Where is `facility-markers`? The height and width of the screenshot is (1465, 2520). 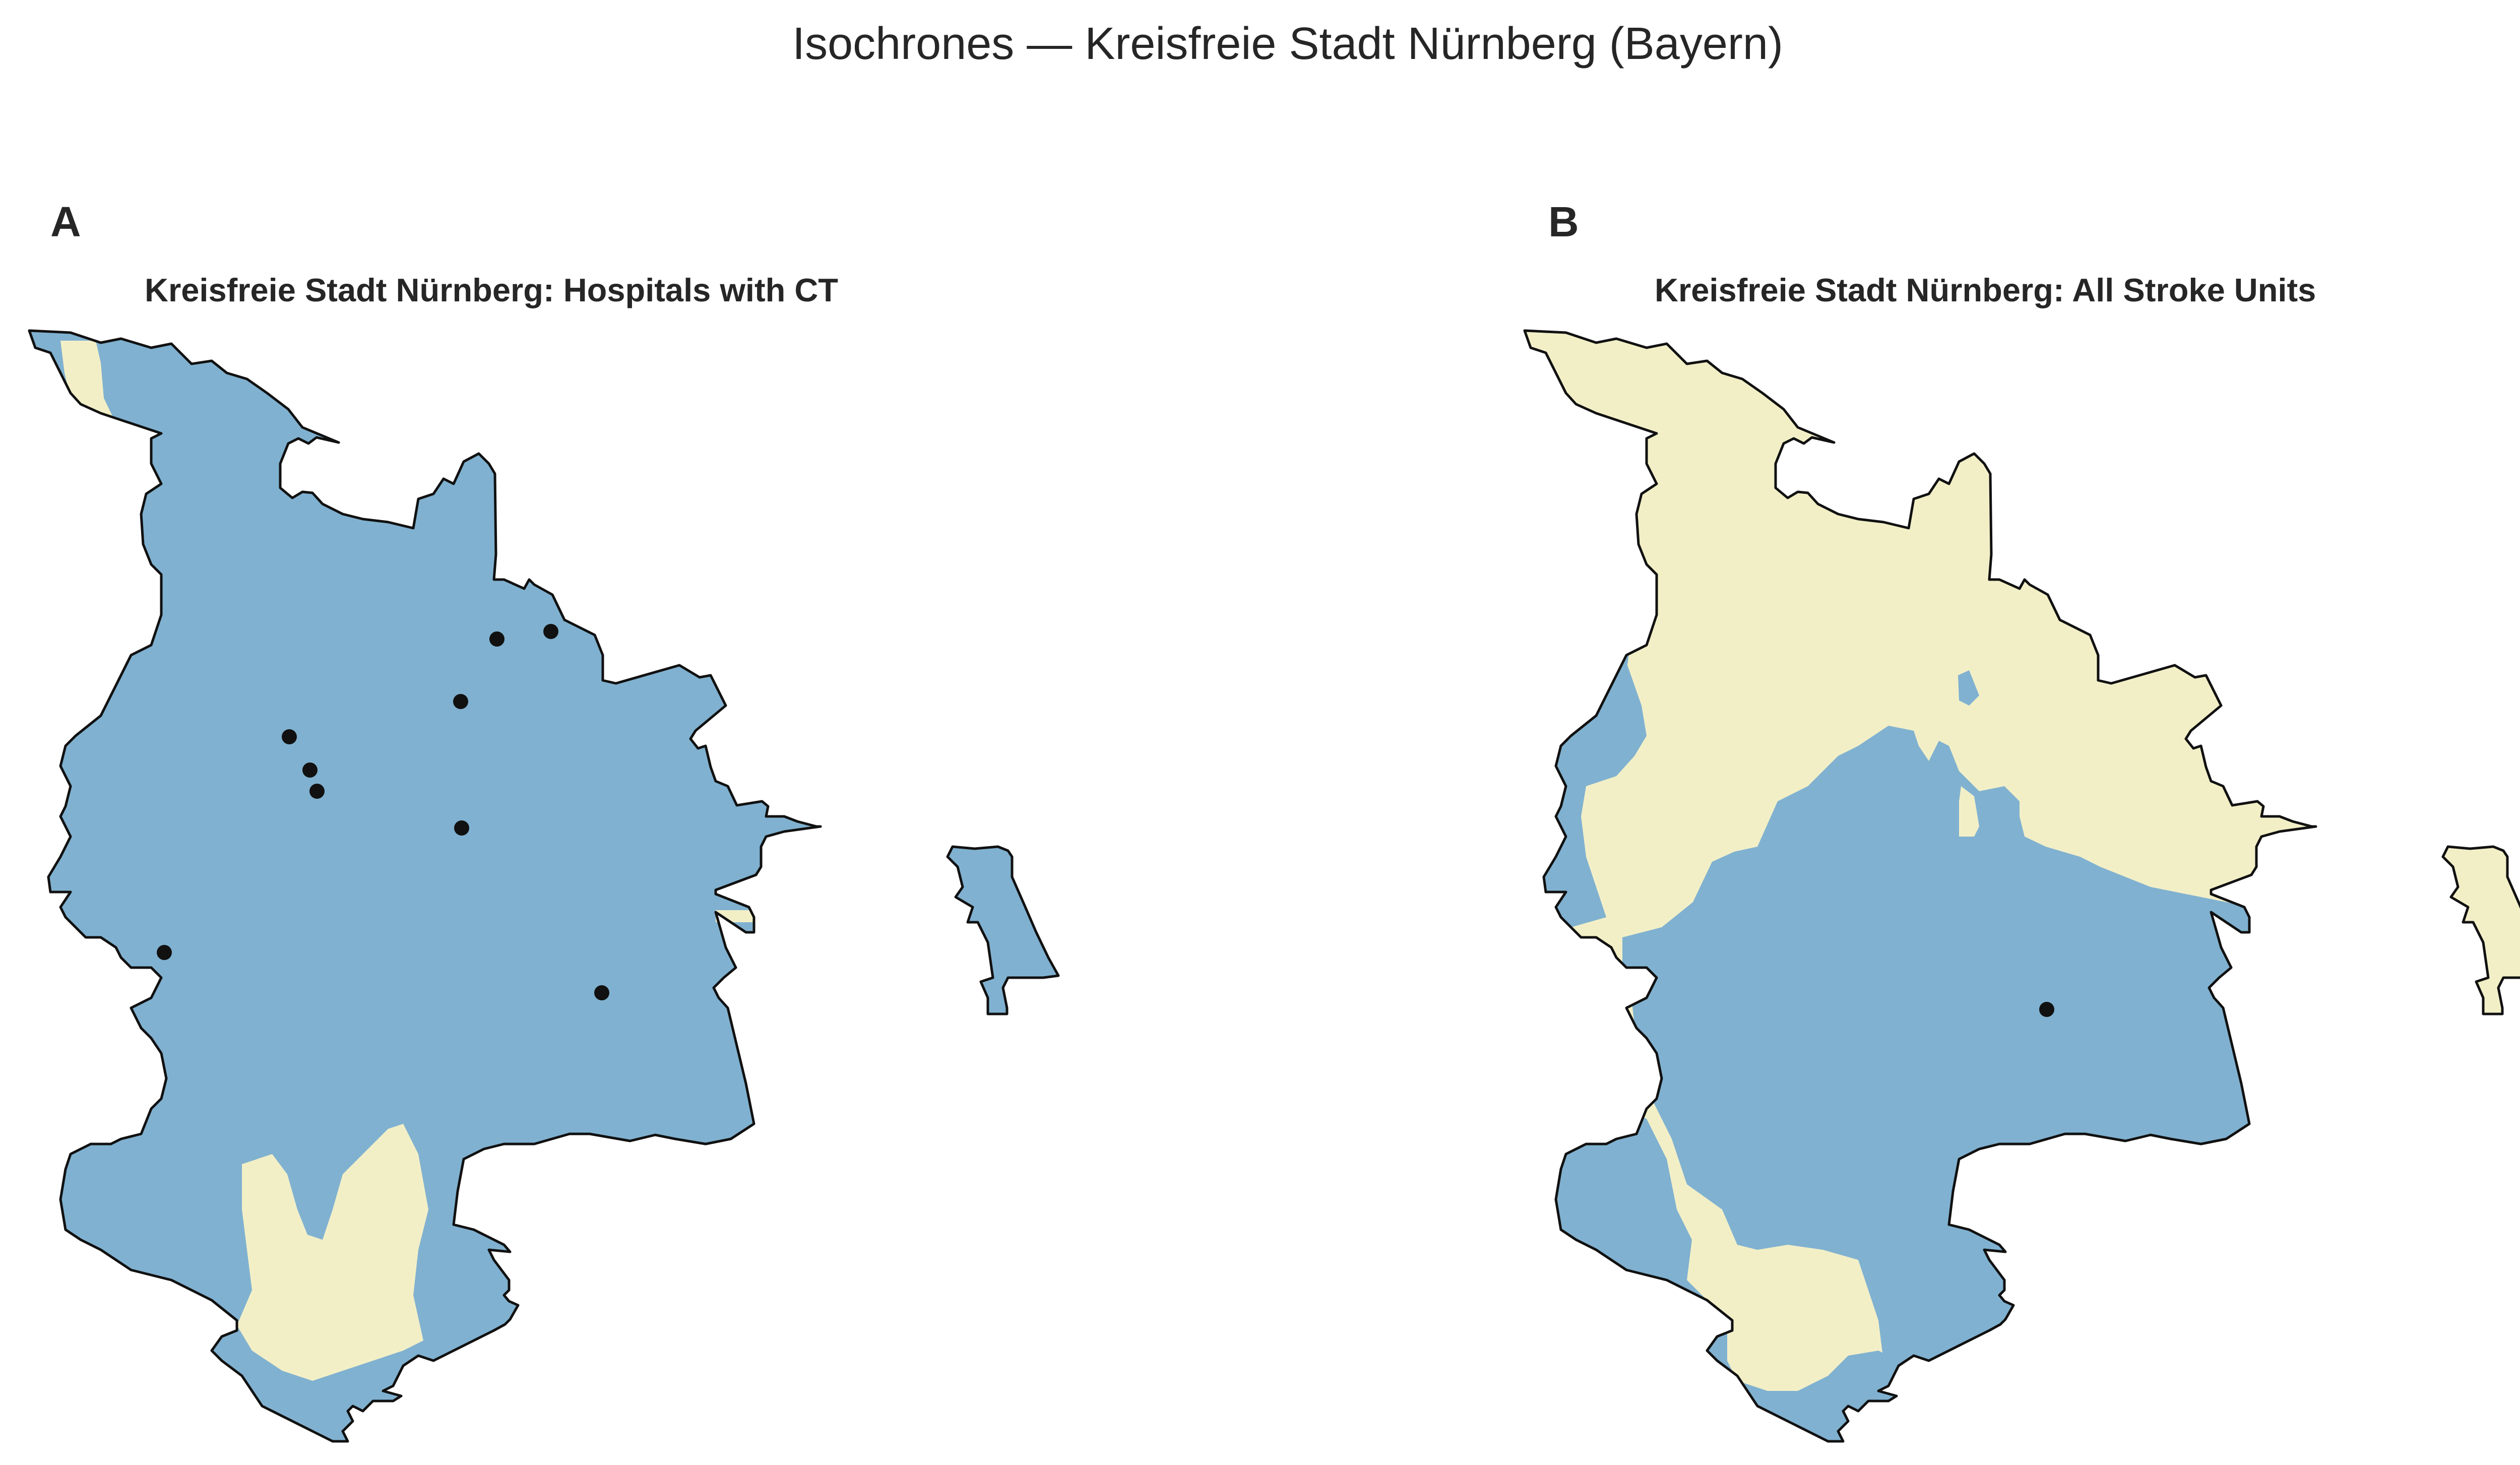
facility-markers is located at coordinates (383, 812).